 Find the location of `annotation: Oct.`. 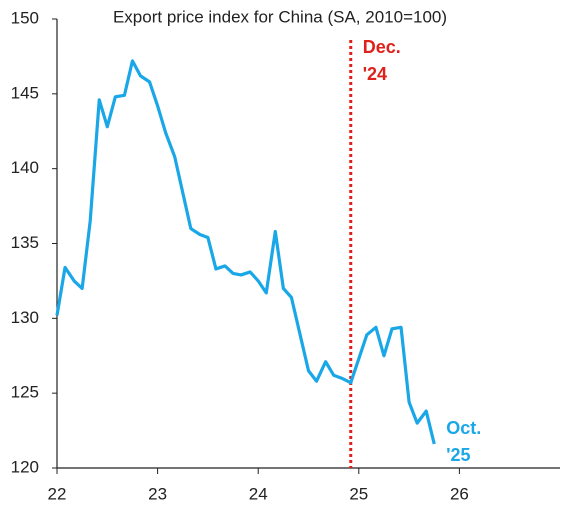

annotation: Oct. is located at coordinates (463, 428).